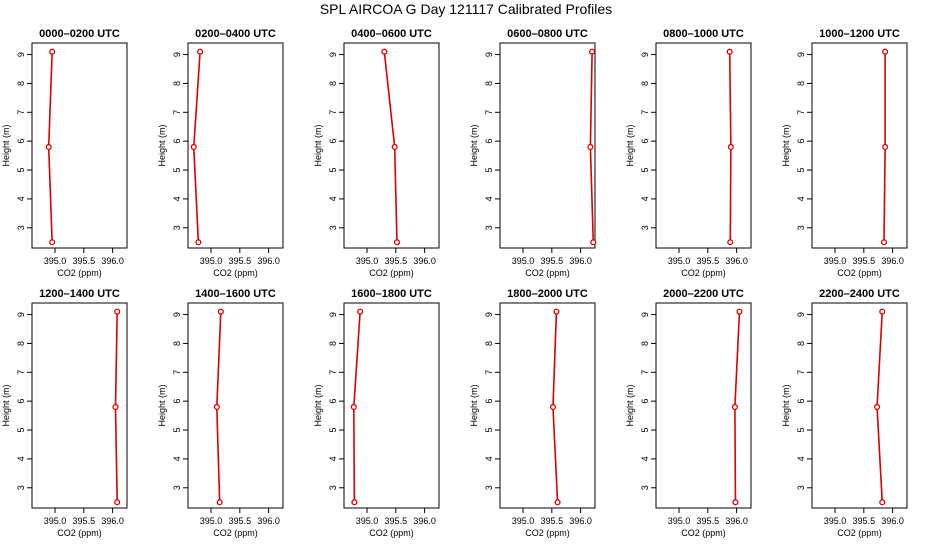 This screenshot has width=936, height=545. I want to click on panel-title: 0200–0400 UTC, so click(235, 34).